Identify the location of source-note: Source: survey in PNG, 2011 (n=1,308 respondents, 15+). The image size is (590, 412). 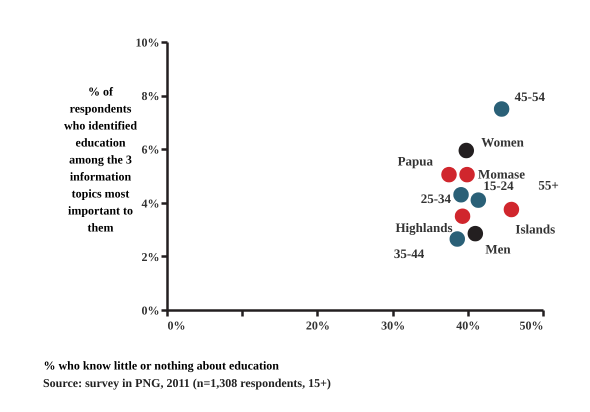
(187, 383).